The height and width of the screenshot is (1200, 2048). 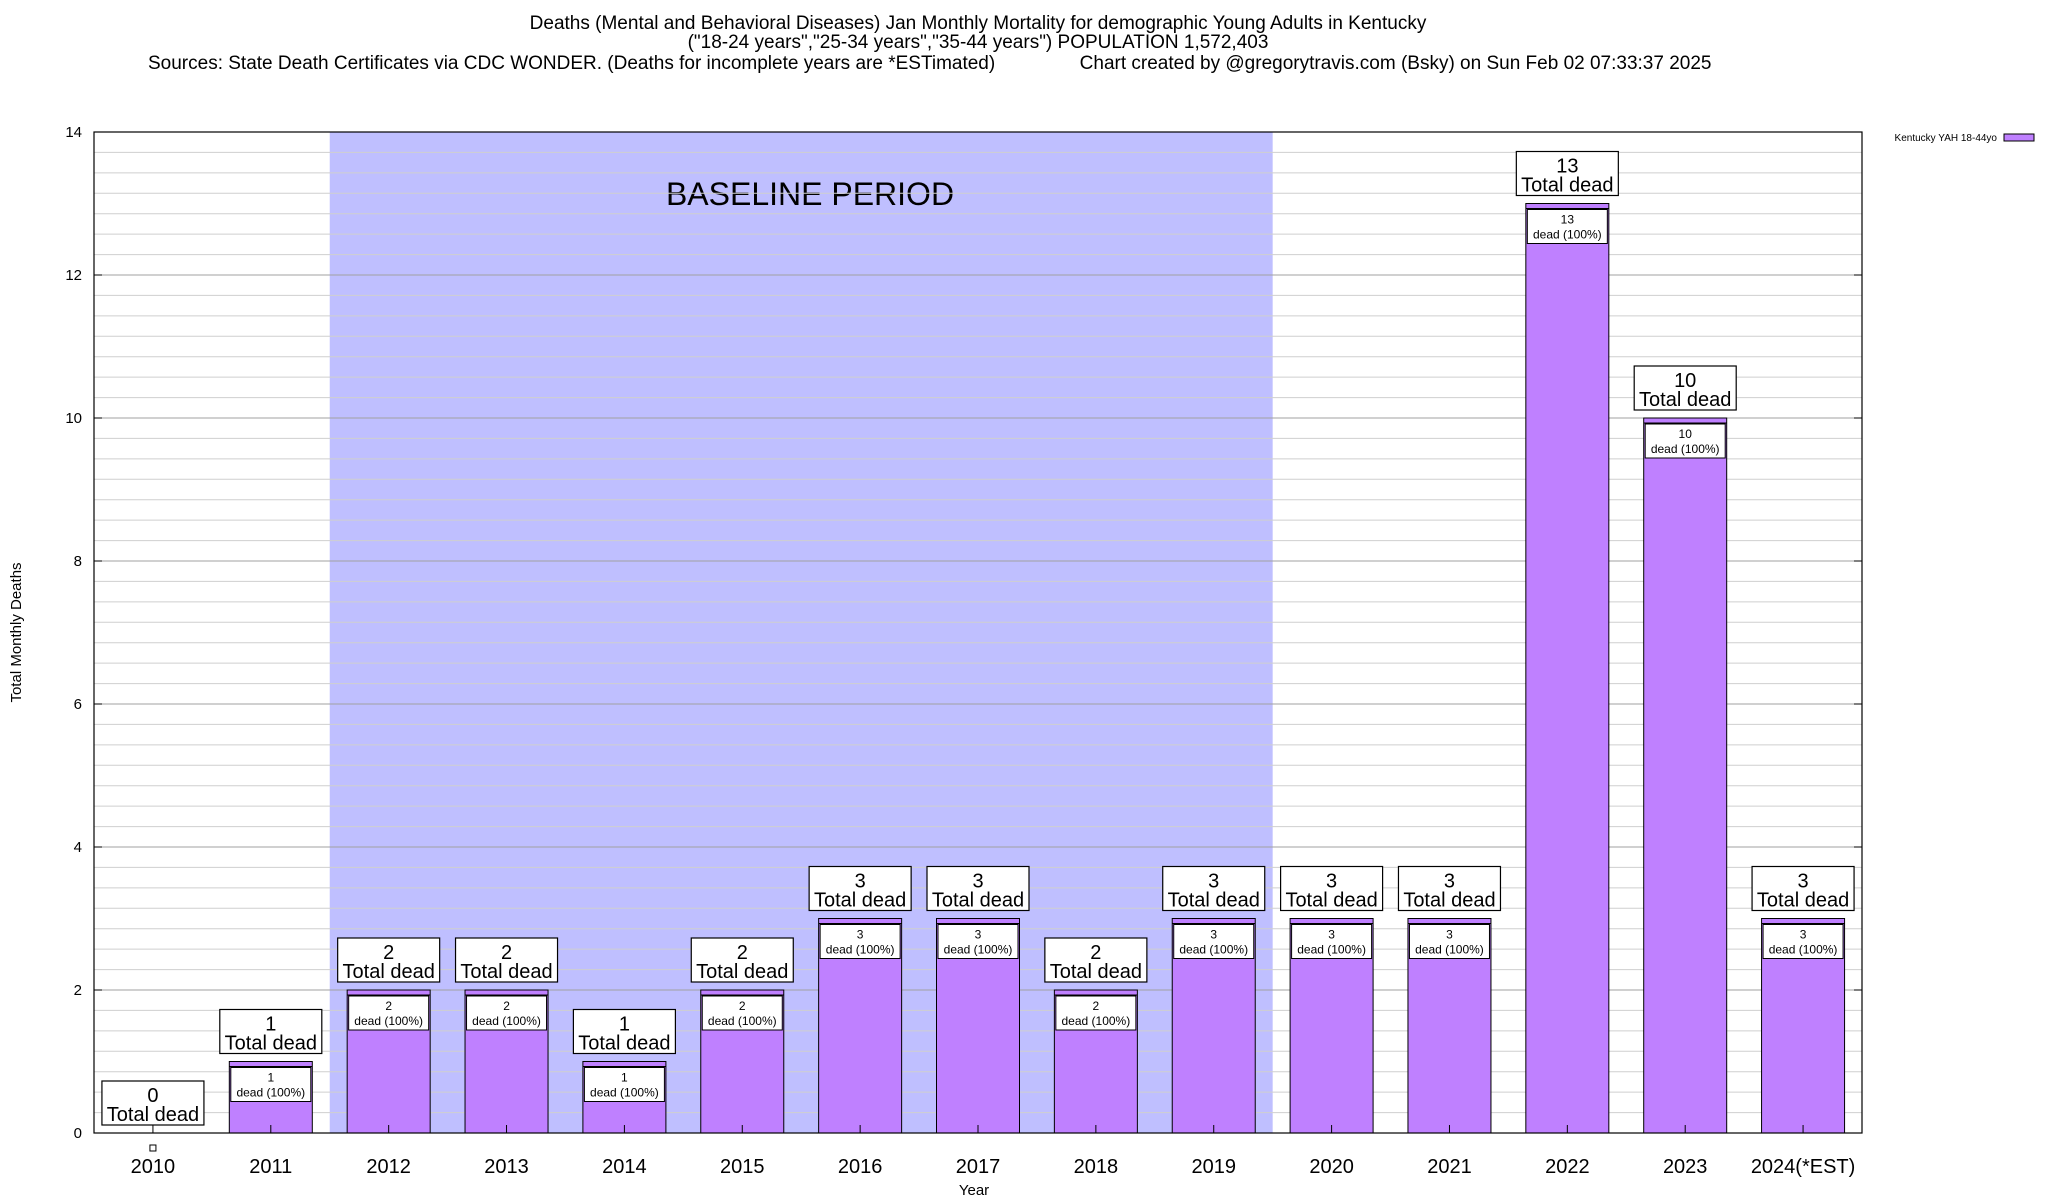 What do you see at coordinates (1213, 1167) in the screenshot?
I see `x-tick-label: 2019` at bounding box center [1213, 1167].